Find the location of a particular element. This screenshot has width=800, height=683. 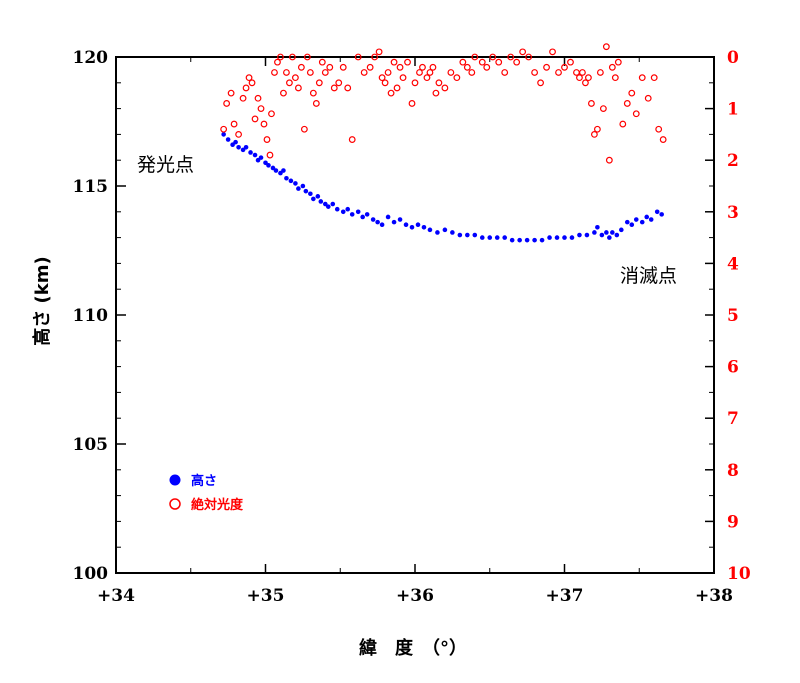

legend: 高さ 絶対光度 is located at coordinates (206, 493).